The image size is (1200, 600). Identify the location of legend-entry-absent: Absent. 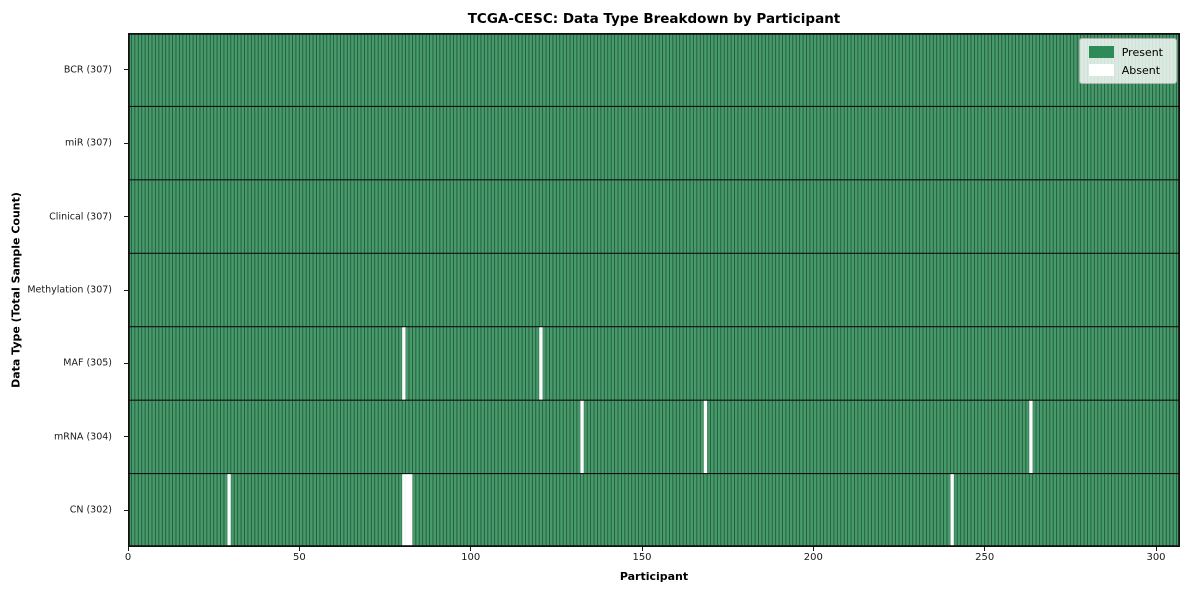
(1127, 70).